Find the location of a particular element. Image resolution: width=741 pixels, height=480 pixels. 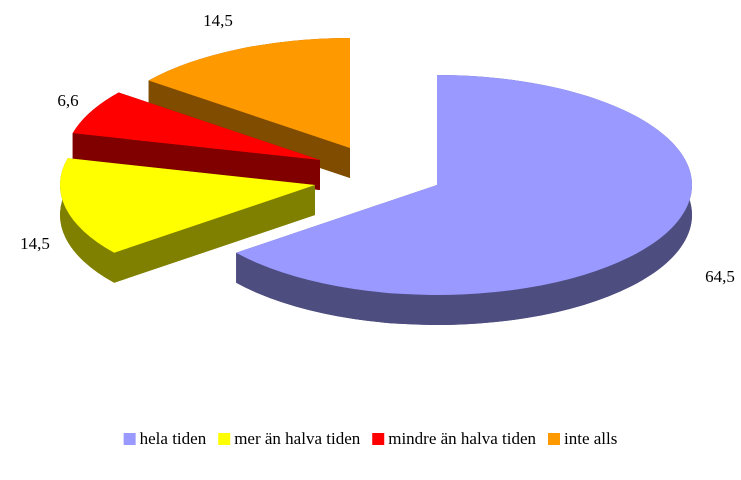

slice-side is located at coordinates (196, 161).